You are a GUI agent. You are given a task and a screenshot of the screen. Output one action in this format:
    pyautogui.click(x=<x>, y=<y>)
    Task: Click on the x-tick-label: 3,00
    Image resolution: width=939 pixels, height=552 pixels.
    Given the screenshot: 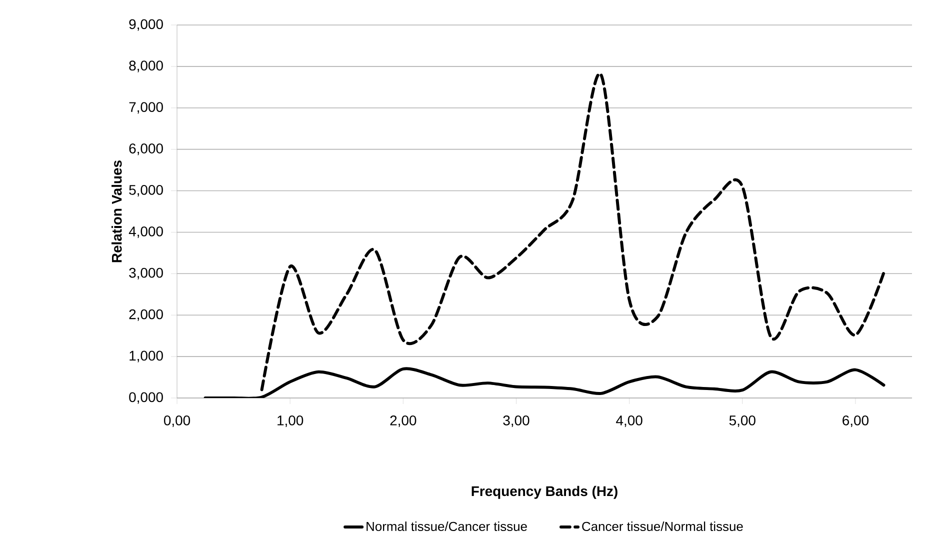 What is the action you would take?
    pyautogui.click(x=516, y=421)
    